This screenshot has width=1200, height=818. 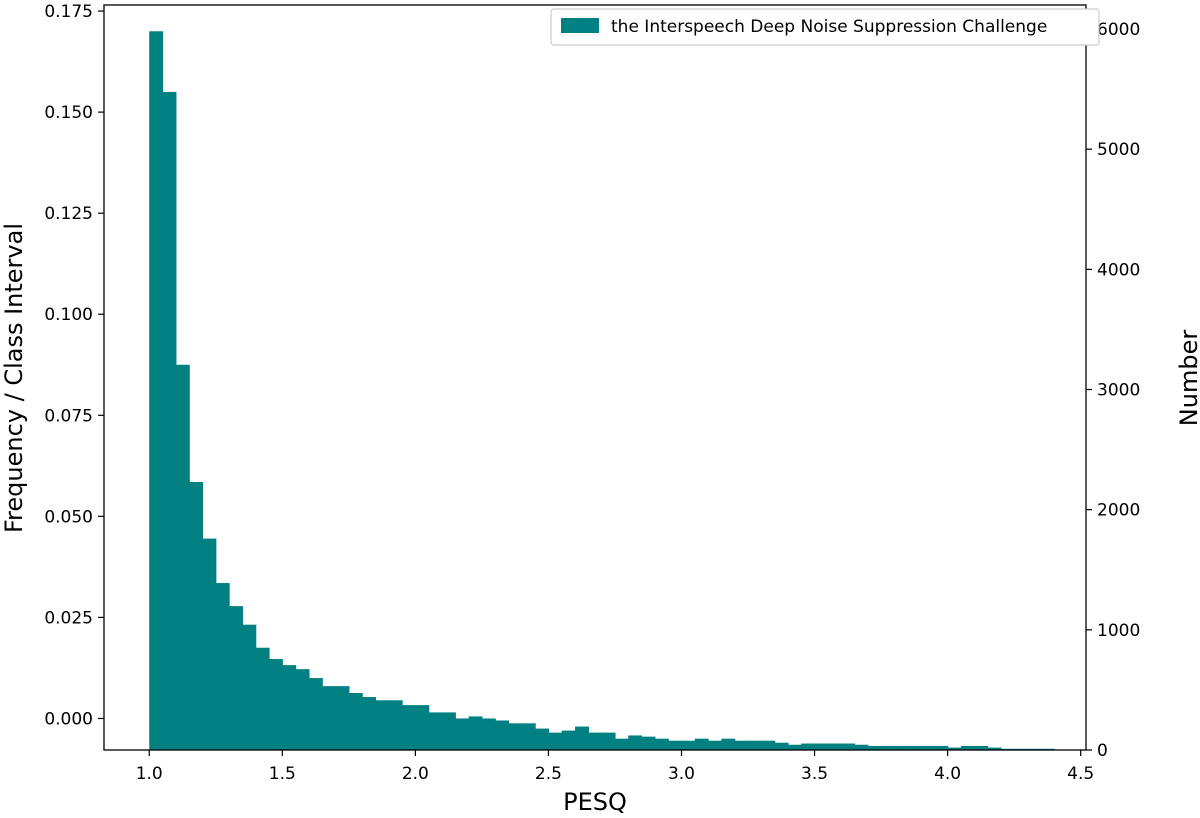 I want to click on y-axis-right: 0 1000 2000 3000 4000 5000 6000, so click(x=1113, y=390).